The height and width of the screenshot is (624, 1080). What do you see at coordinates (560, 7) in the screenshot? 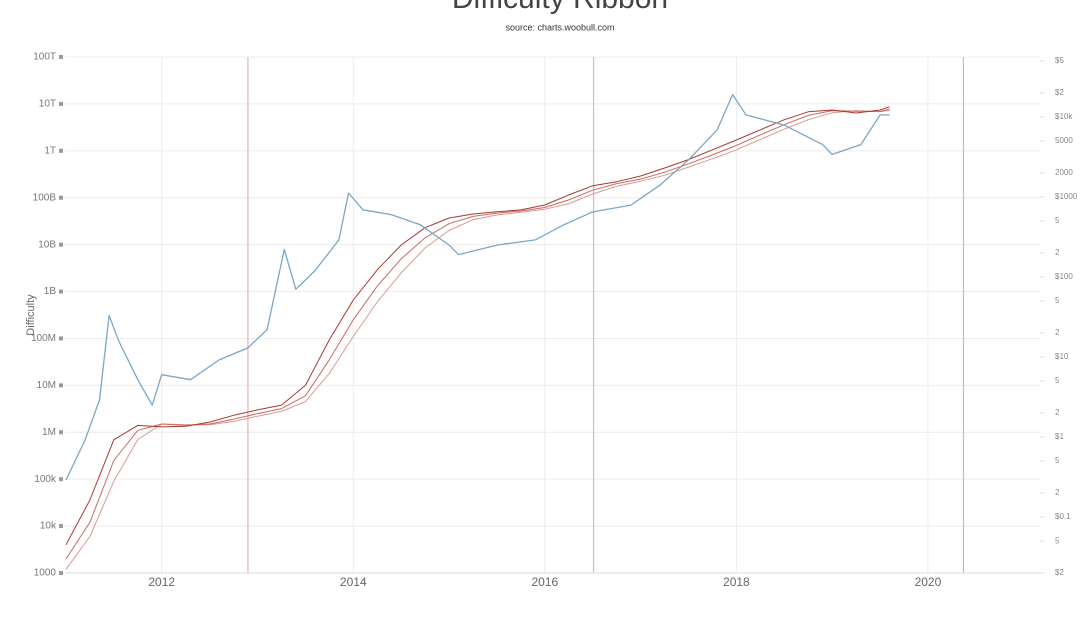
I see `chart-title: Difficulty Ribbon` at bounding box center [560, 7].